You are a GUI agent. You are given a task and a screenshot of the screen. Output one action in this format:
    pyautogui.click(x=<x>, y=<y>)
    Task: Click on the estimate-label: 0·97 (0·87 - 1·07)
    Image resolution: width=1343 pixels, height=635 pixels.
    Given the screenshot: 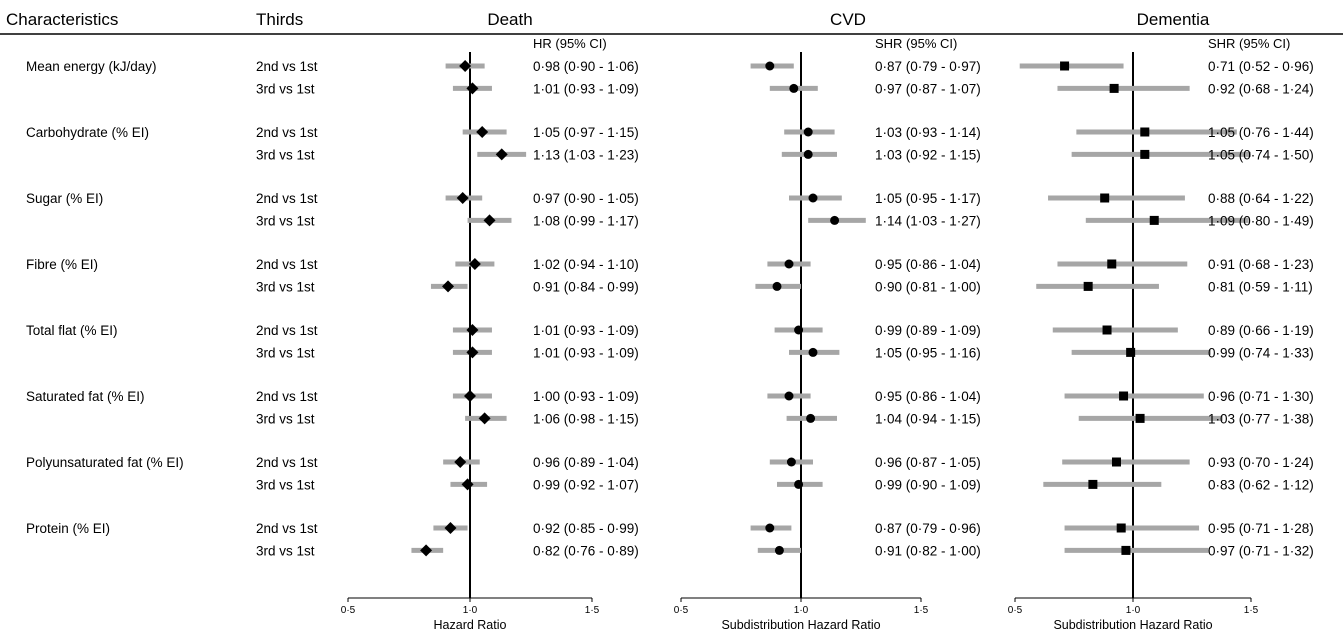 What is the action you would take?
    pyautogui.click(x=928, y=88)
    